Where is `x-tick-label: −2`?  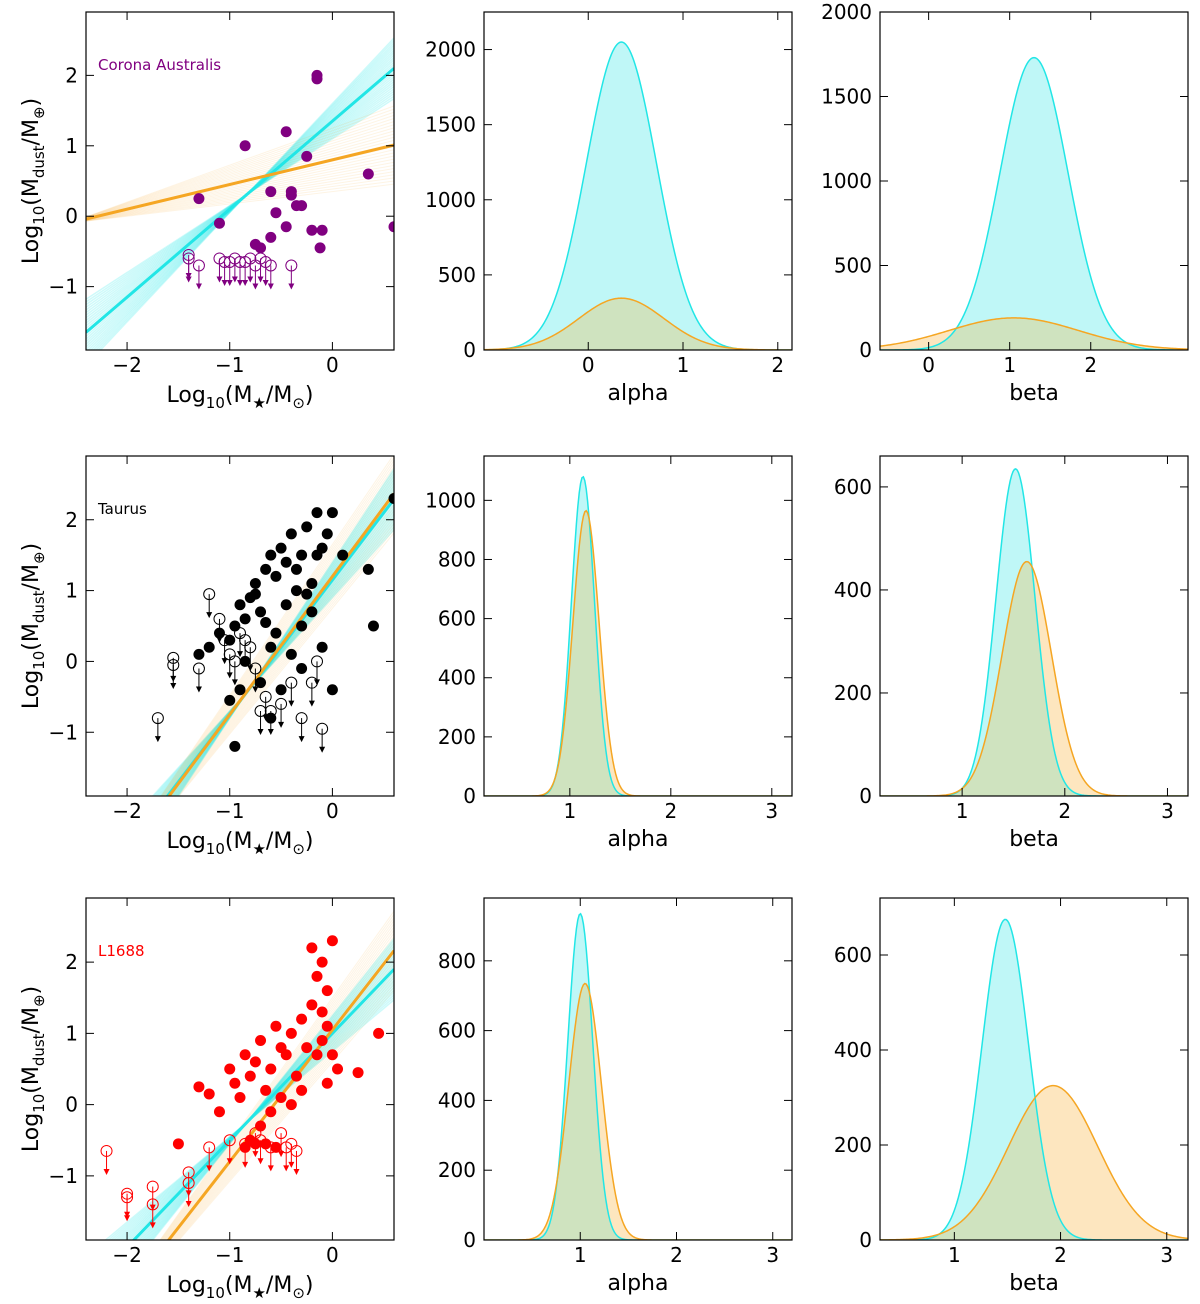 x-tick-label: −2 is located at coordinates (126, 811).